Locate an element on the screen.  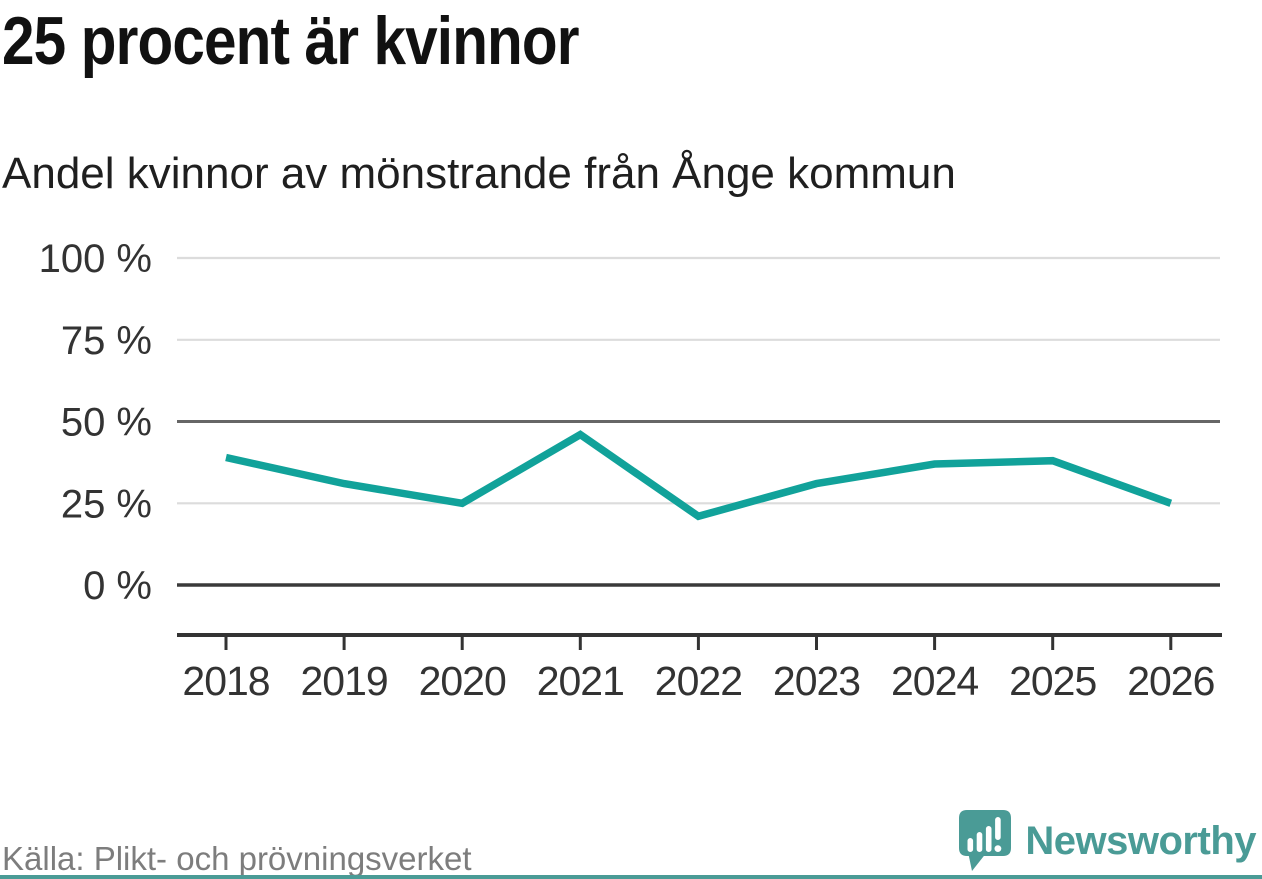
y-axis-label-25: 25 % is located at coordinates (106, 504).